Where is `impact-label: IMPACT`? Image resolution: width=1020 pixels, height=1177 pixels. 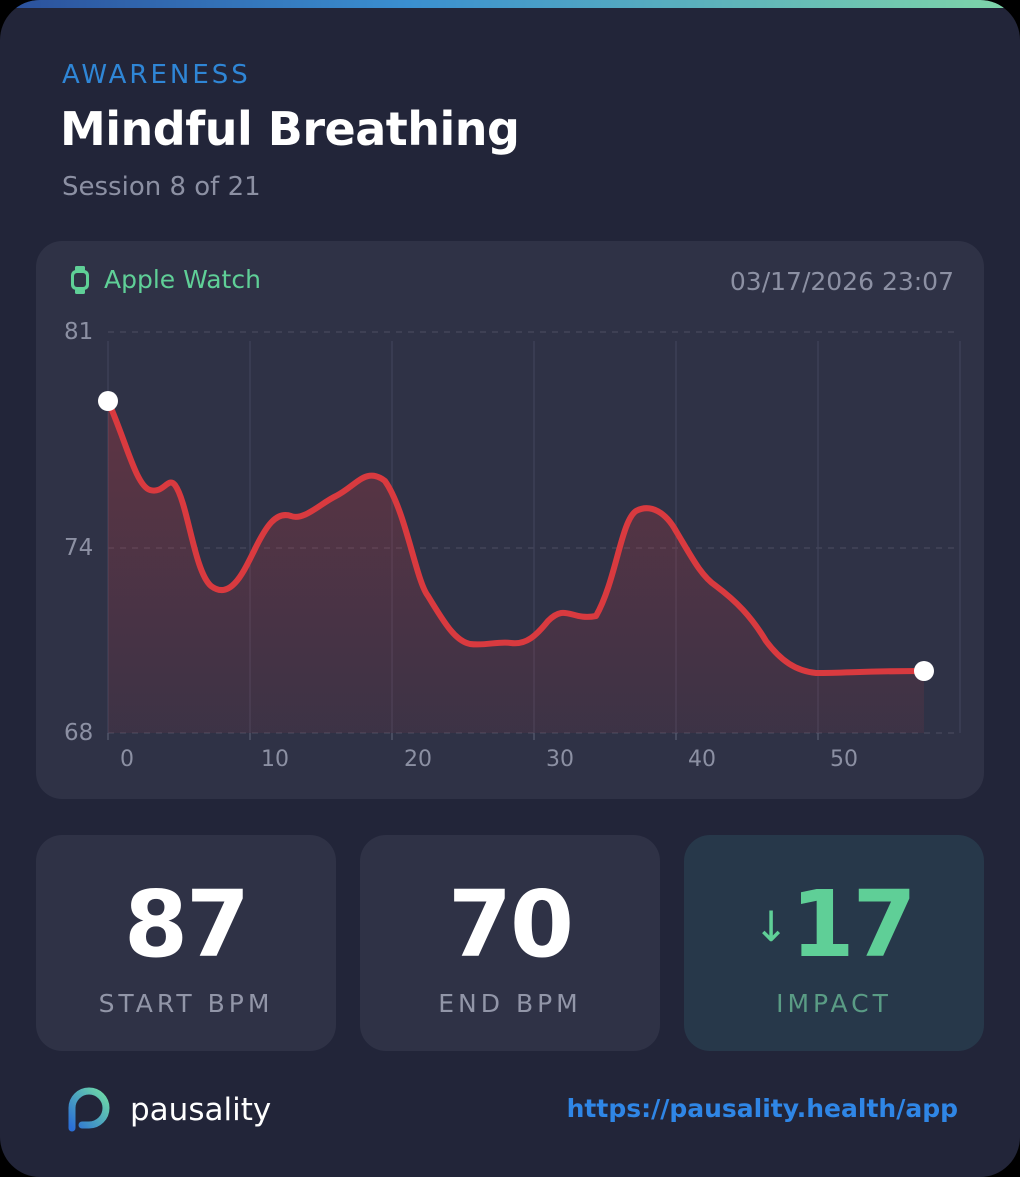
impact-label: IMPACT is located at coordinates (834, 1003).